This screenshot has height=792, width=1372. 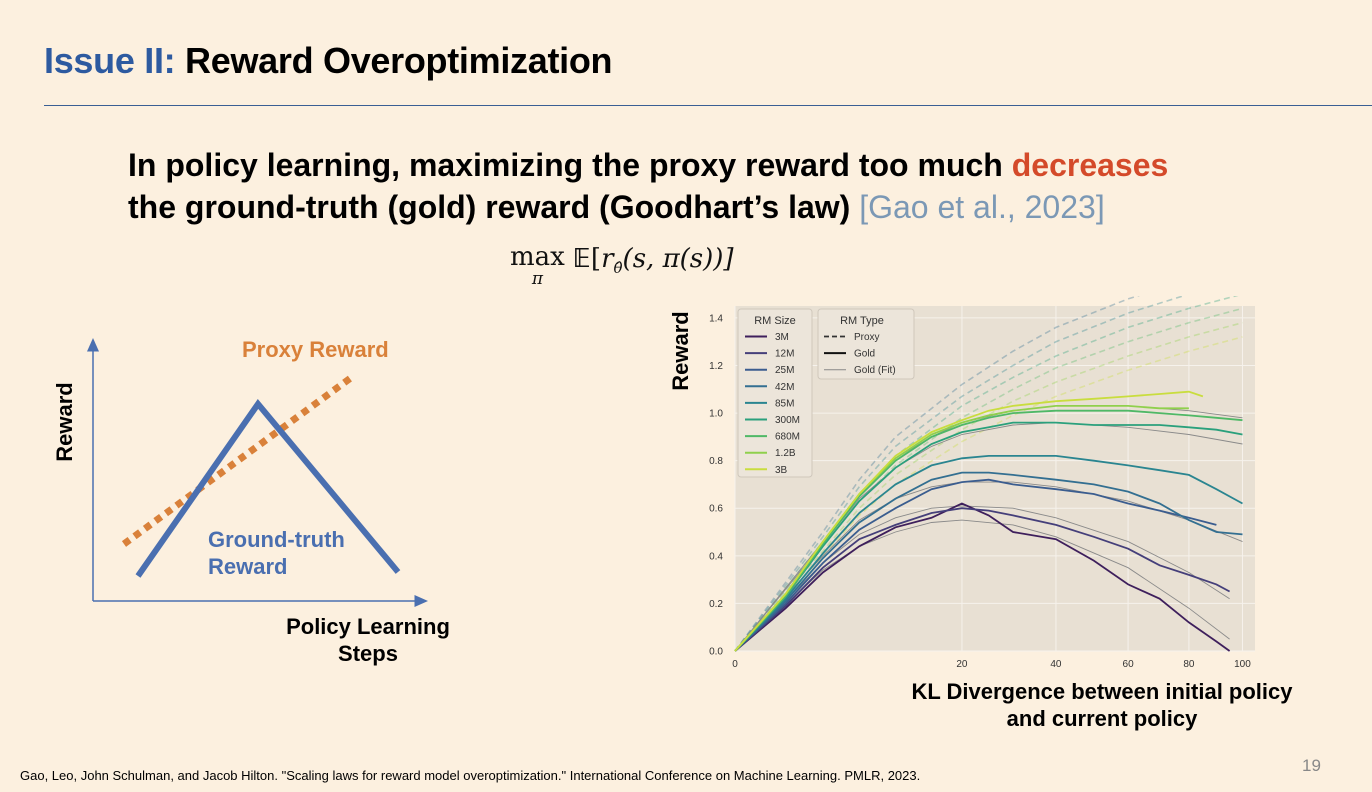 I want to click on proxy-series-line, so click(x=988, y=494).